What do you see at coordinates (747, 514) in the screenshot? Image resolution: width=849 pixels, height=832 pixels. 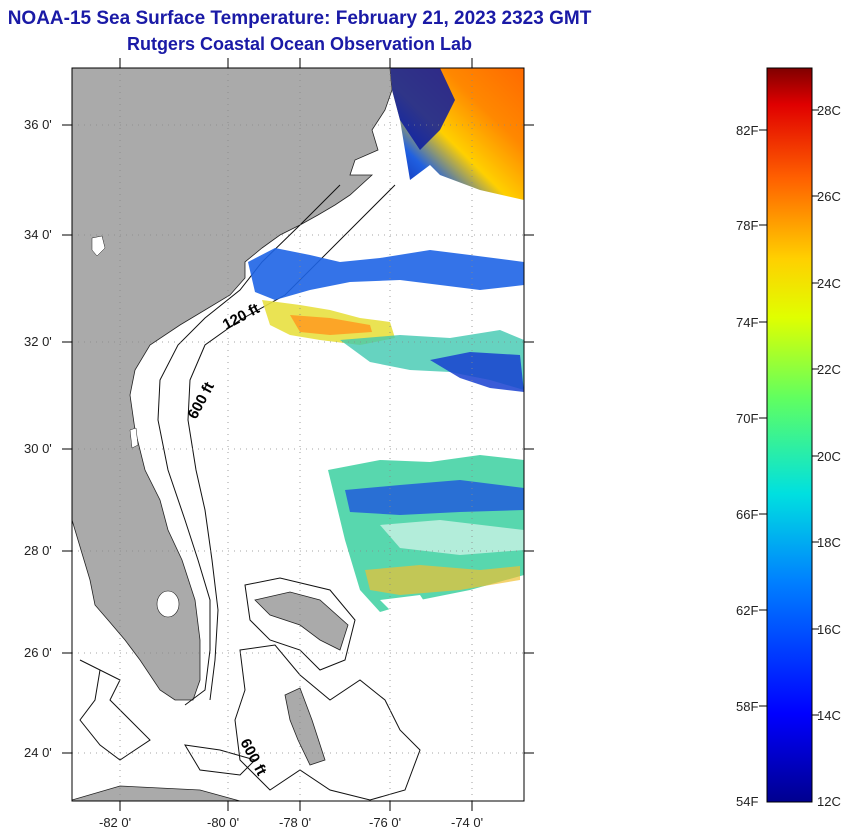 I see `colorbar-f-label: 66F` at bounding box center [747, 514].